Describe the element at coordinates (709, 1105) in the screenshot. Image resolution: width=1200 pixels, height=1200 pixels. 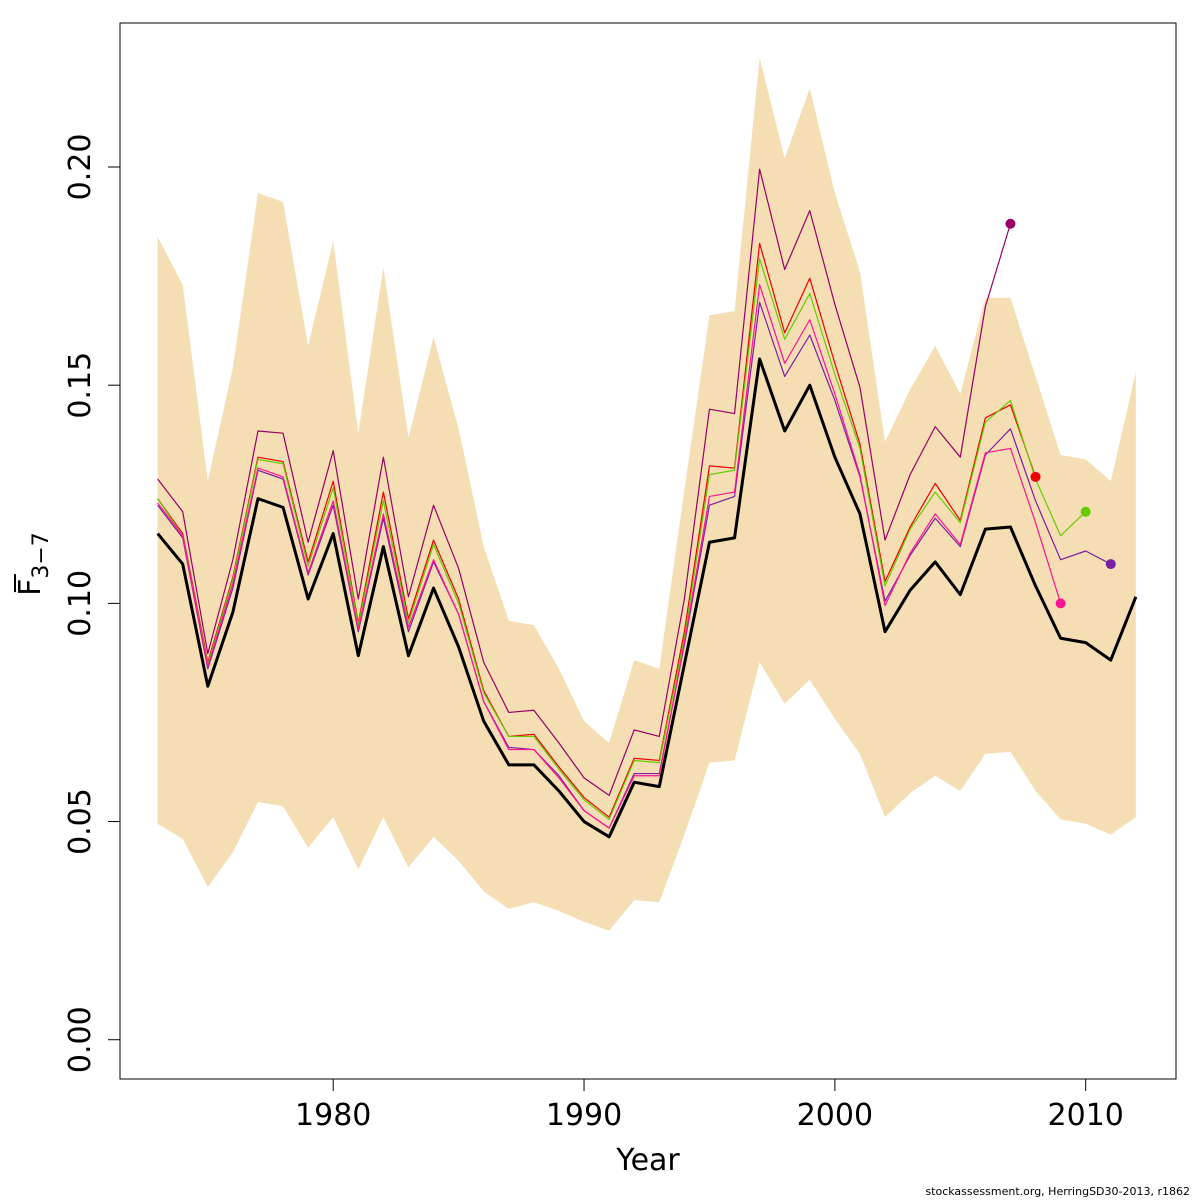
I see `x-axis: 1980 1990 2000 2010` at that location.